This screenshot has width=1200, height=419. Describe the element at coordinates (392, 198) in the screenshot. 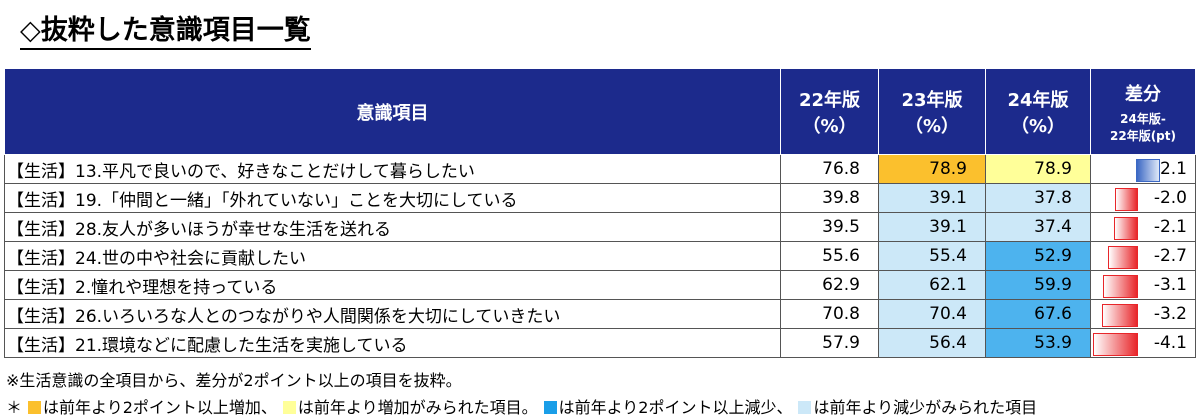

I see `item-cell: 【生活】19.「仲間と一緒」「外れていない」ことを大切にしている` at that location.